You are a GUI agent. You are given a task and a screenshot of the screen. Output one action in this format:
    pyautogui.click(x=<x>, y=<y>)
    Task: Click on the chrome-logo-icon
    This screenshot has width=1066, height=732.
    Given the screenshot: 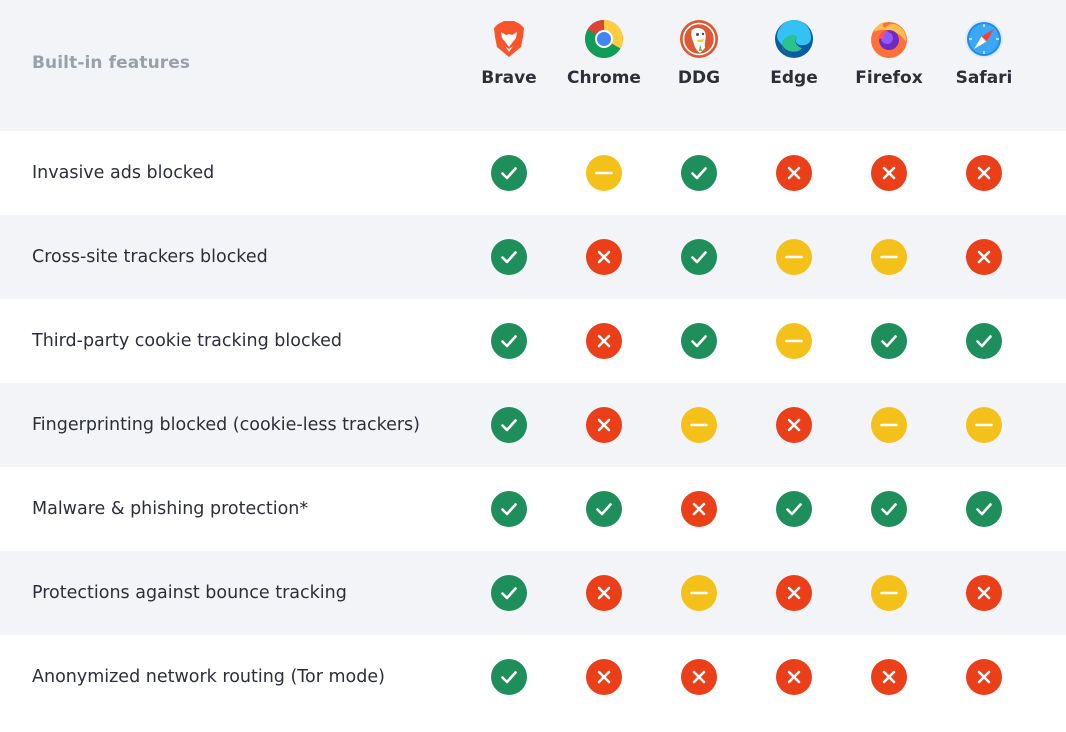 What is the action you would take?
    pyautogui.click(x=604, y=39)
    